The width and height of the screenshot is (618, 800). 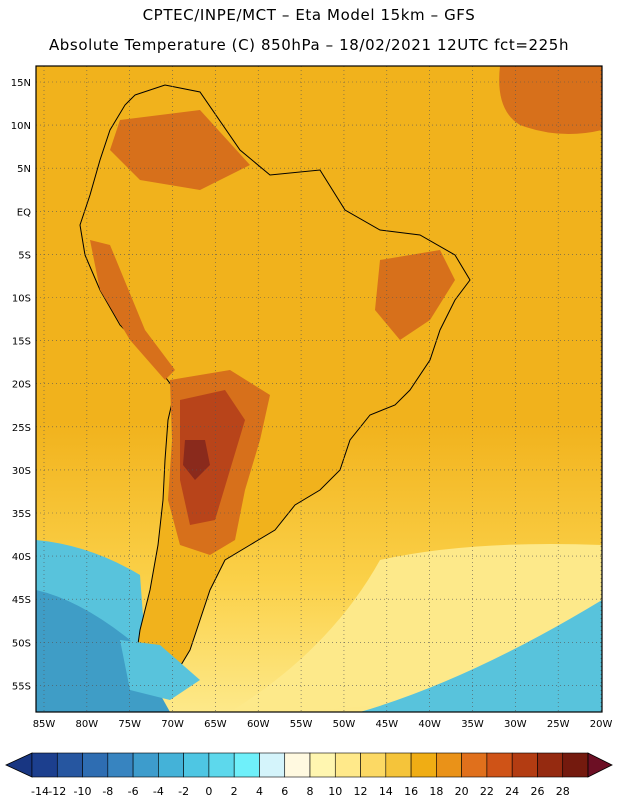 What do you see at coordinates (512, 791) in the screenshot?
I see `colorbar-label: 24` at bounding box center [512, 791].